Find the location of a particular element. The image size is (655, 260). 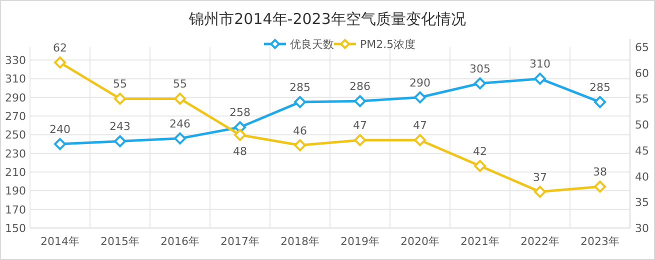

y2-tick-label: 35 is located at coordinates (642, 203).